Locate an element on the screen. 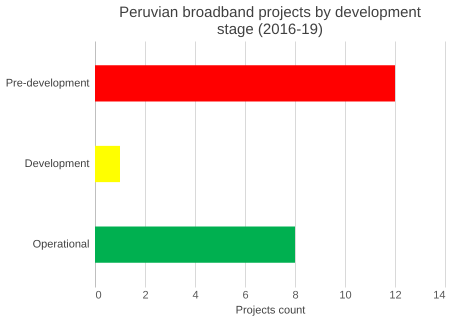 The image size is (450, 320). x-tick-label: 4 is located at coordinates (195, 296).